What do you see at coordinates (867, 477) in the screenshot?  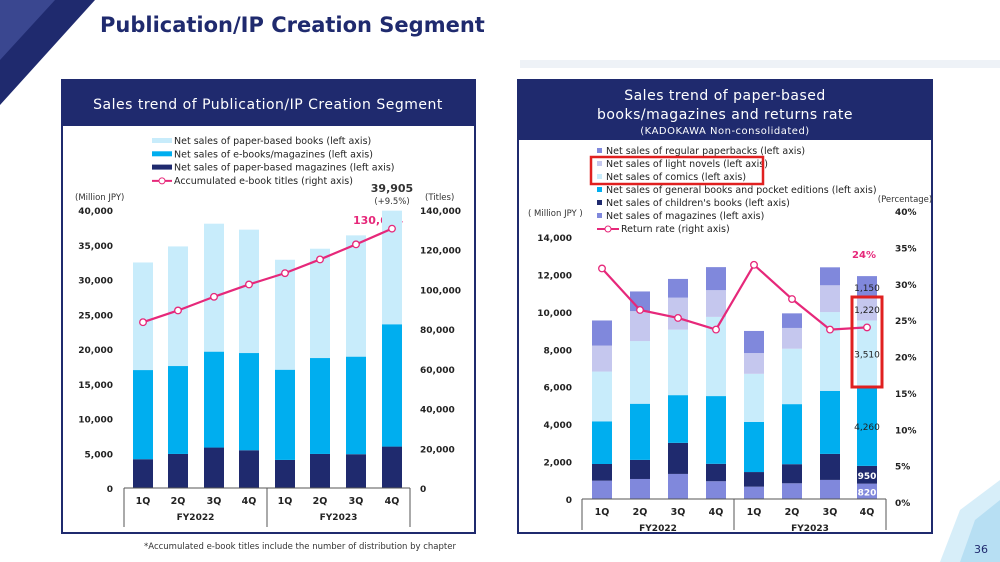 I see `data-label: 950` at bounding box center [867, 477].